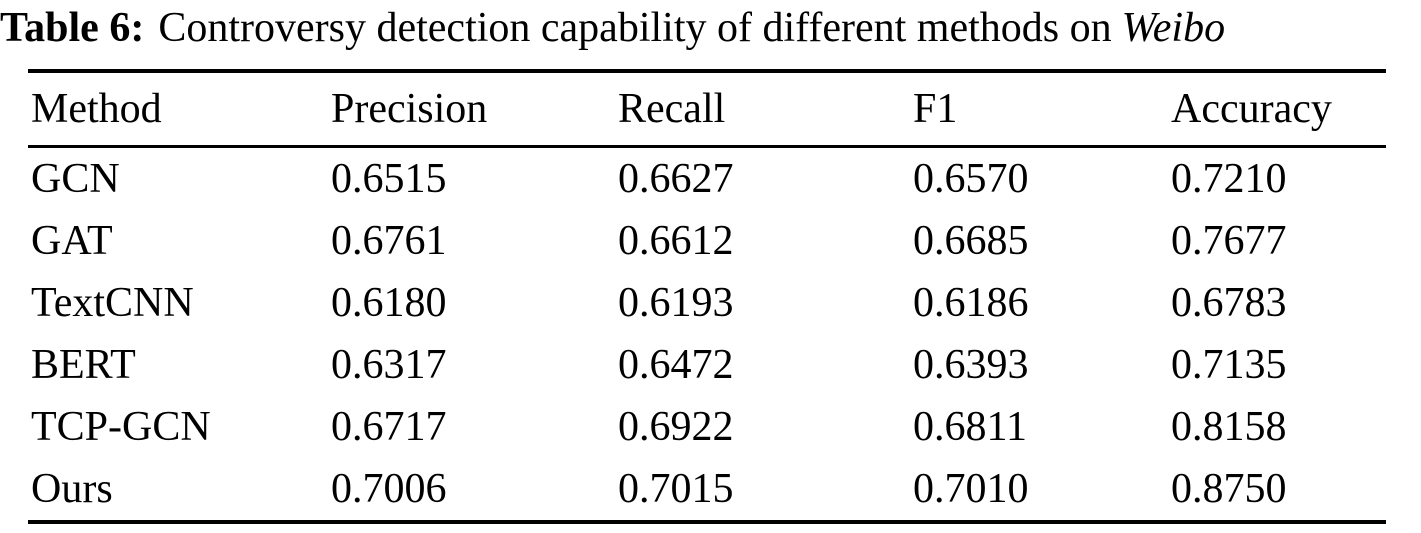  What do you see at coordinates (1229, 427) in the screenshot?
I see `accuracy-cell: 0.8158` at bounding box center [1229, 427].